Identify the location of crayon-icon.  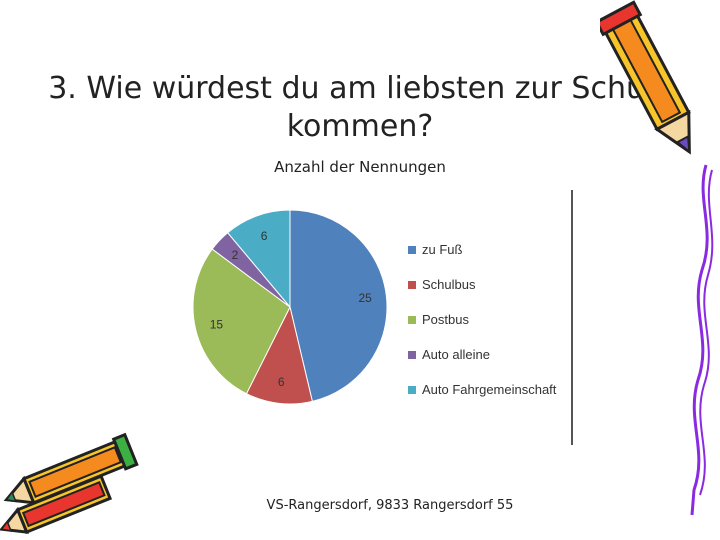
(69, 483).